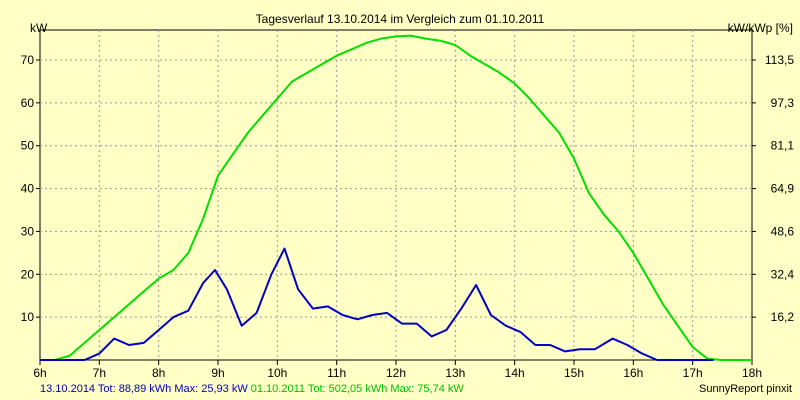 The width and height of the screenshot is (800, 400). Describe the element at coordinates (28, 146) in the screenshot. I see `y-tick-label-left: 50` at that location.